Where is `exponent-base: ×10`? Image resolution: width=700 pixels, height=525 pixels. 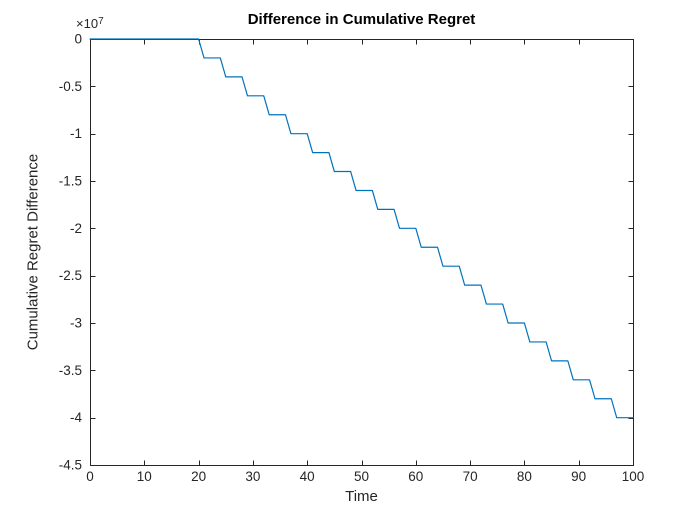
exponent-base: ×10 is located at coordinates (87, 23).